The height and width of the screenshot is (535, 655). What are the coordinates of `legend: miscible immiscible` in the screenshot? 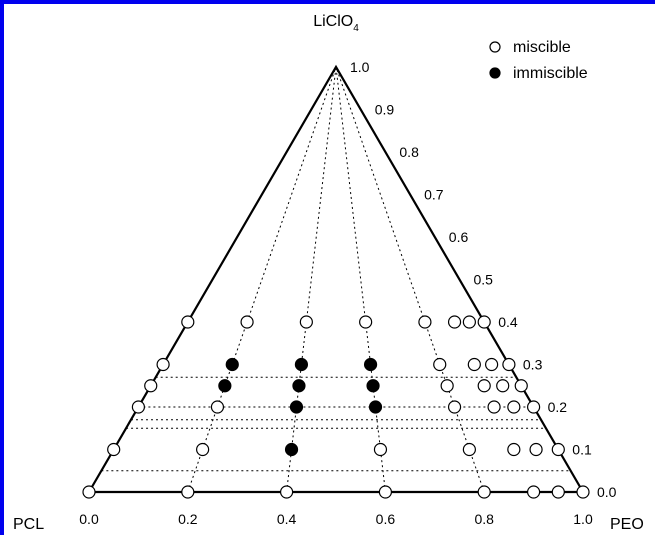 It's located at (538, 60).